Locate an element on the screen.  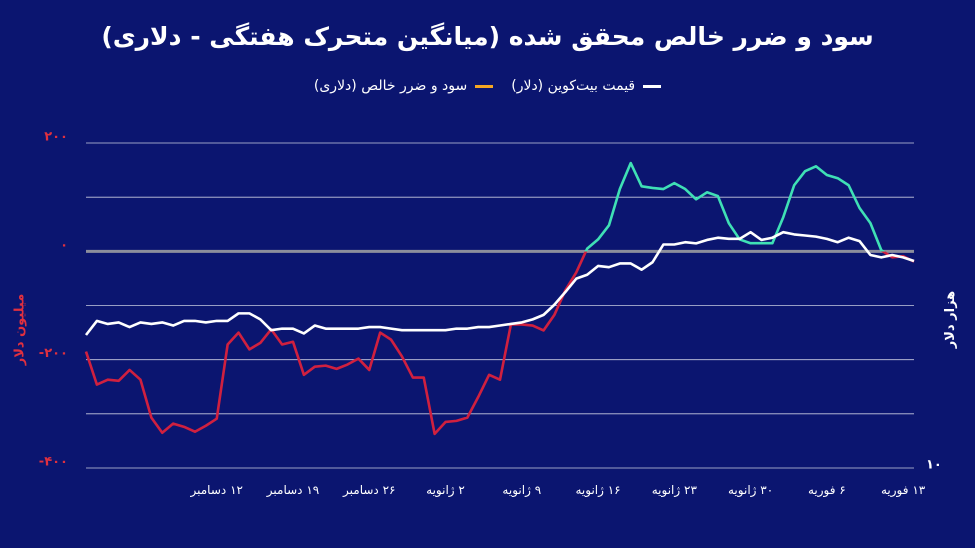
y-tick-label: -۴۰۰ is located at coordinates (53, 462).